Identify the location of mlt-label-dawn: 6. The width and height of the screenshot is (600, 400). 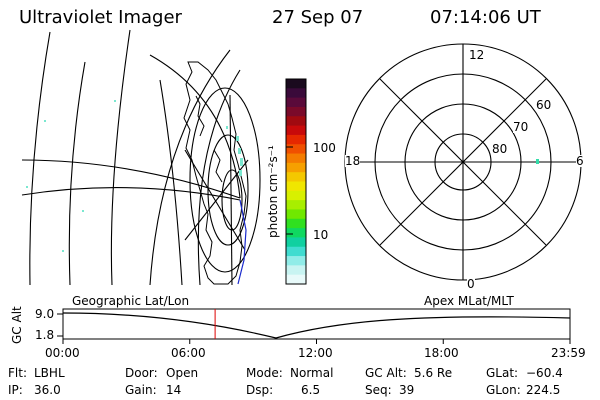
(580, 161).